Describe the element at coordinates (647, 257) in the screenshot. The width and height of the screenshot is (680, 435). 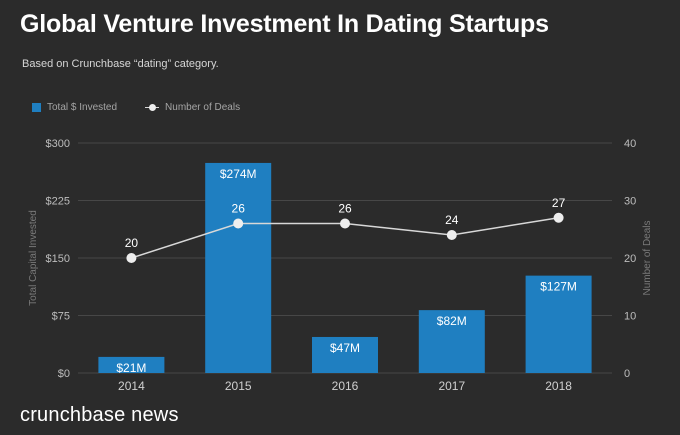
I see `y2-axis-title: Number of Deals` at that location.